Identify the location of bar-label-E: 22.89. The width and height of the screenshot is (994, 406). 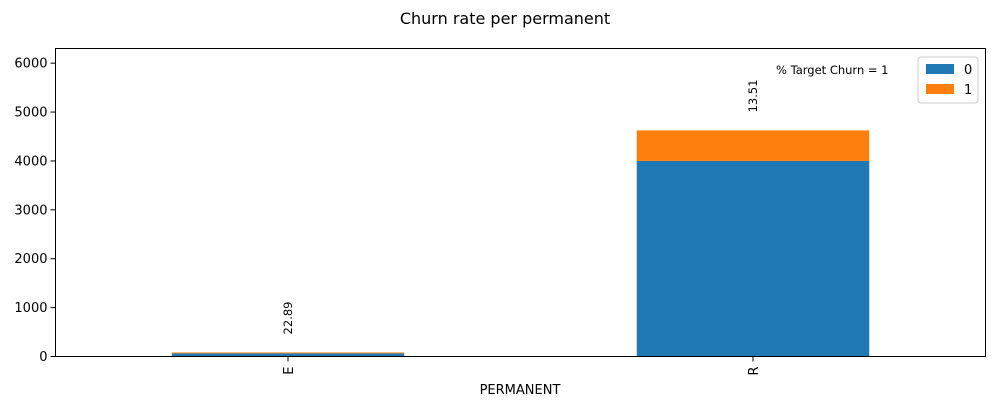
(288, 318).